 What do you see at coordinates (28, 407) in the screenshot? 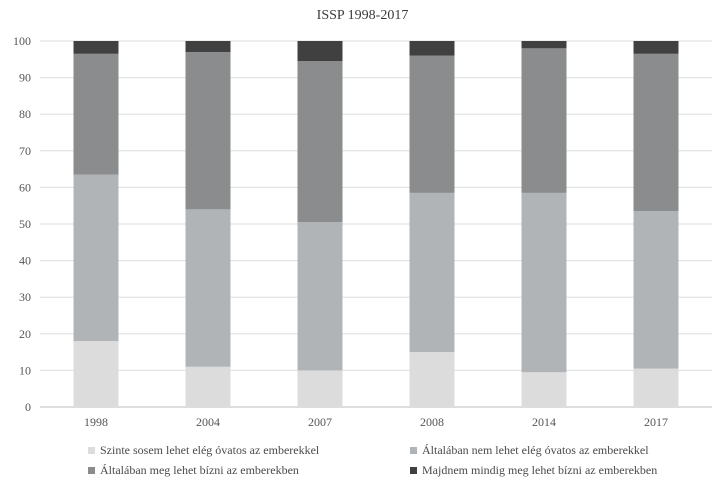
I see `y-tick-label: 0` at bounding box center [28, 407].